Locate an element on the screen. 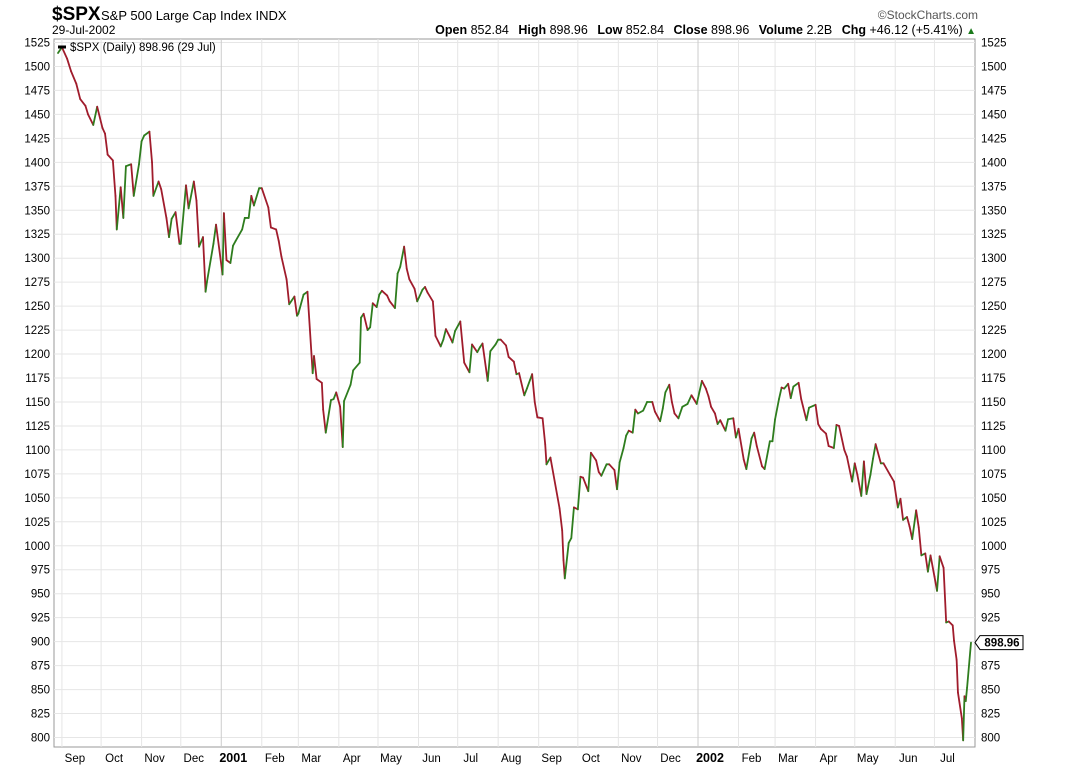 This screenshot has width=1080, height=773. y-tick-label-right: 1050 is located at coordinates (994, 499).